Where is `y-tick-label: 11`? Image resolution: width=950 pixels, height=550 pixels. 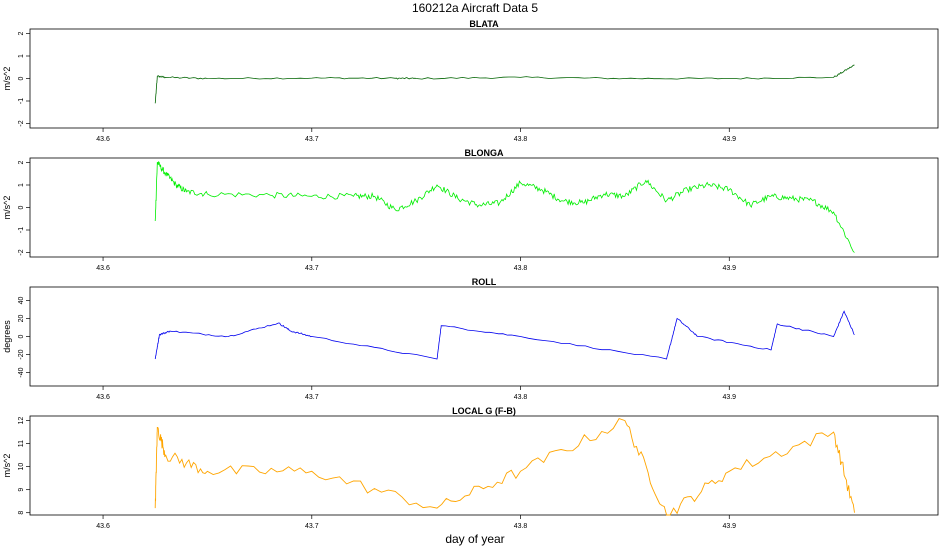 y-tick-label: 11 is located at coordinates (21, 443).